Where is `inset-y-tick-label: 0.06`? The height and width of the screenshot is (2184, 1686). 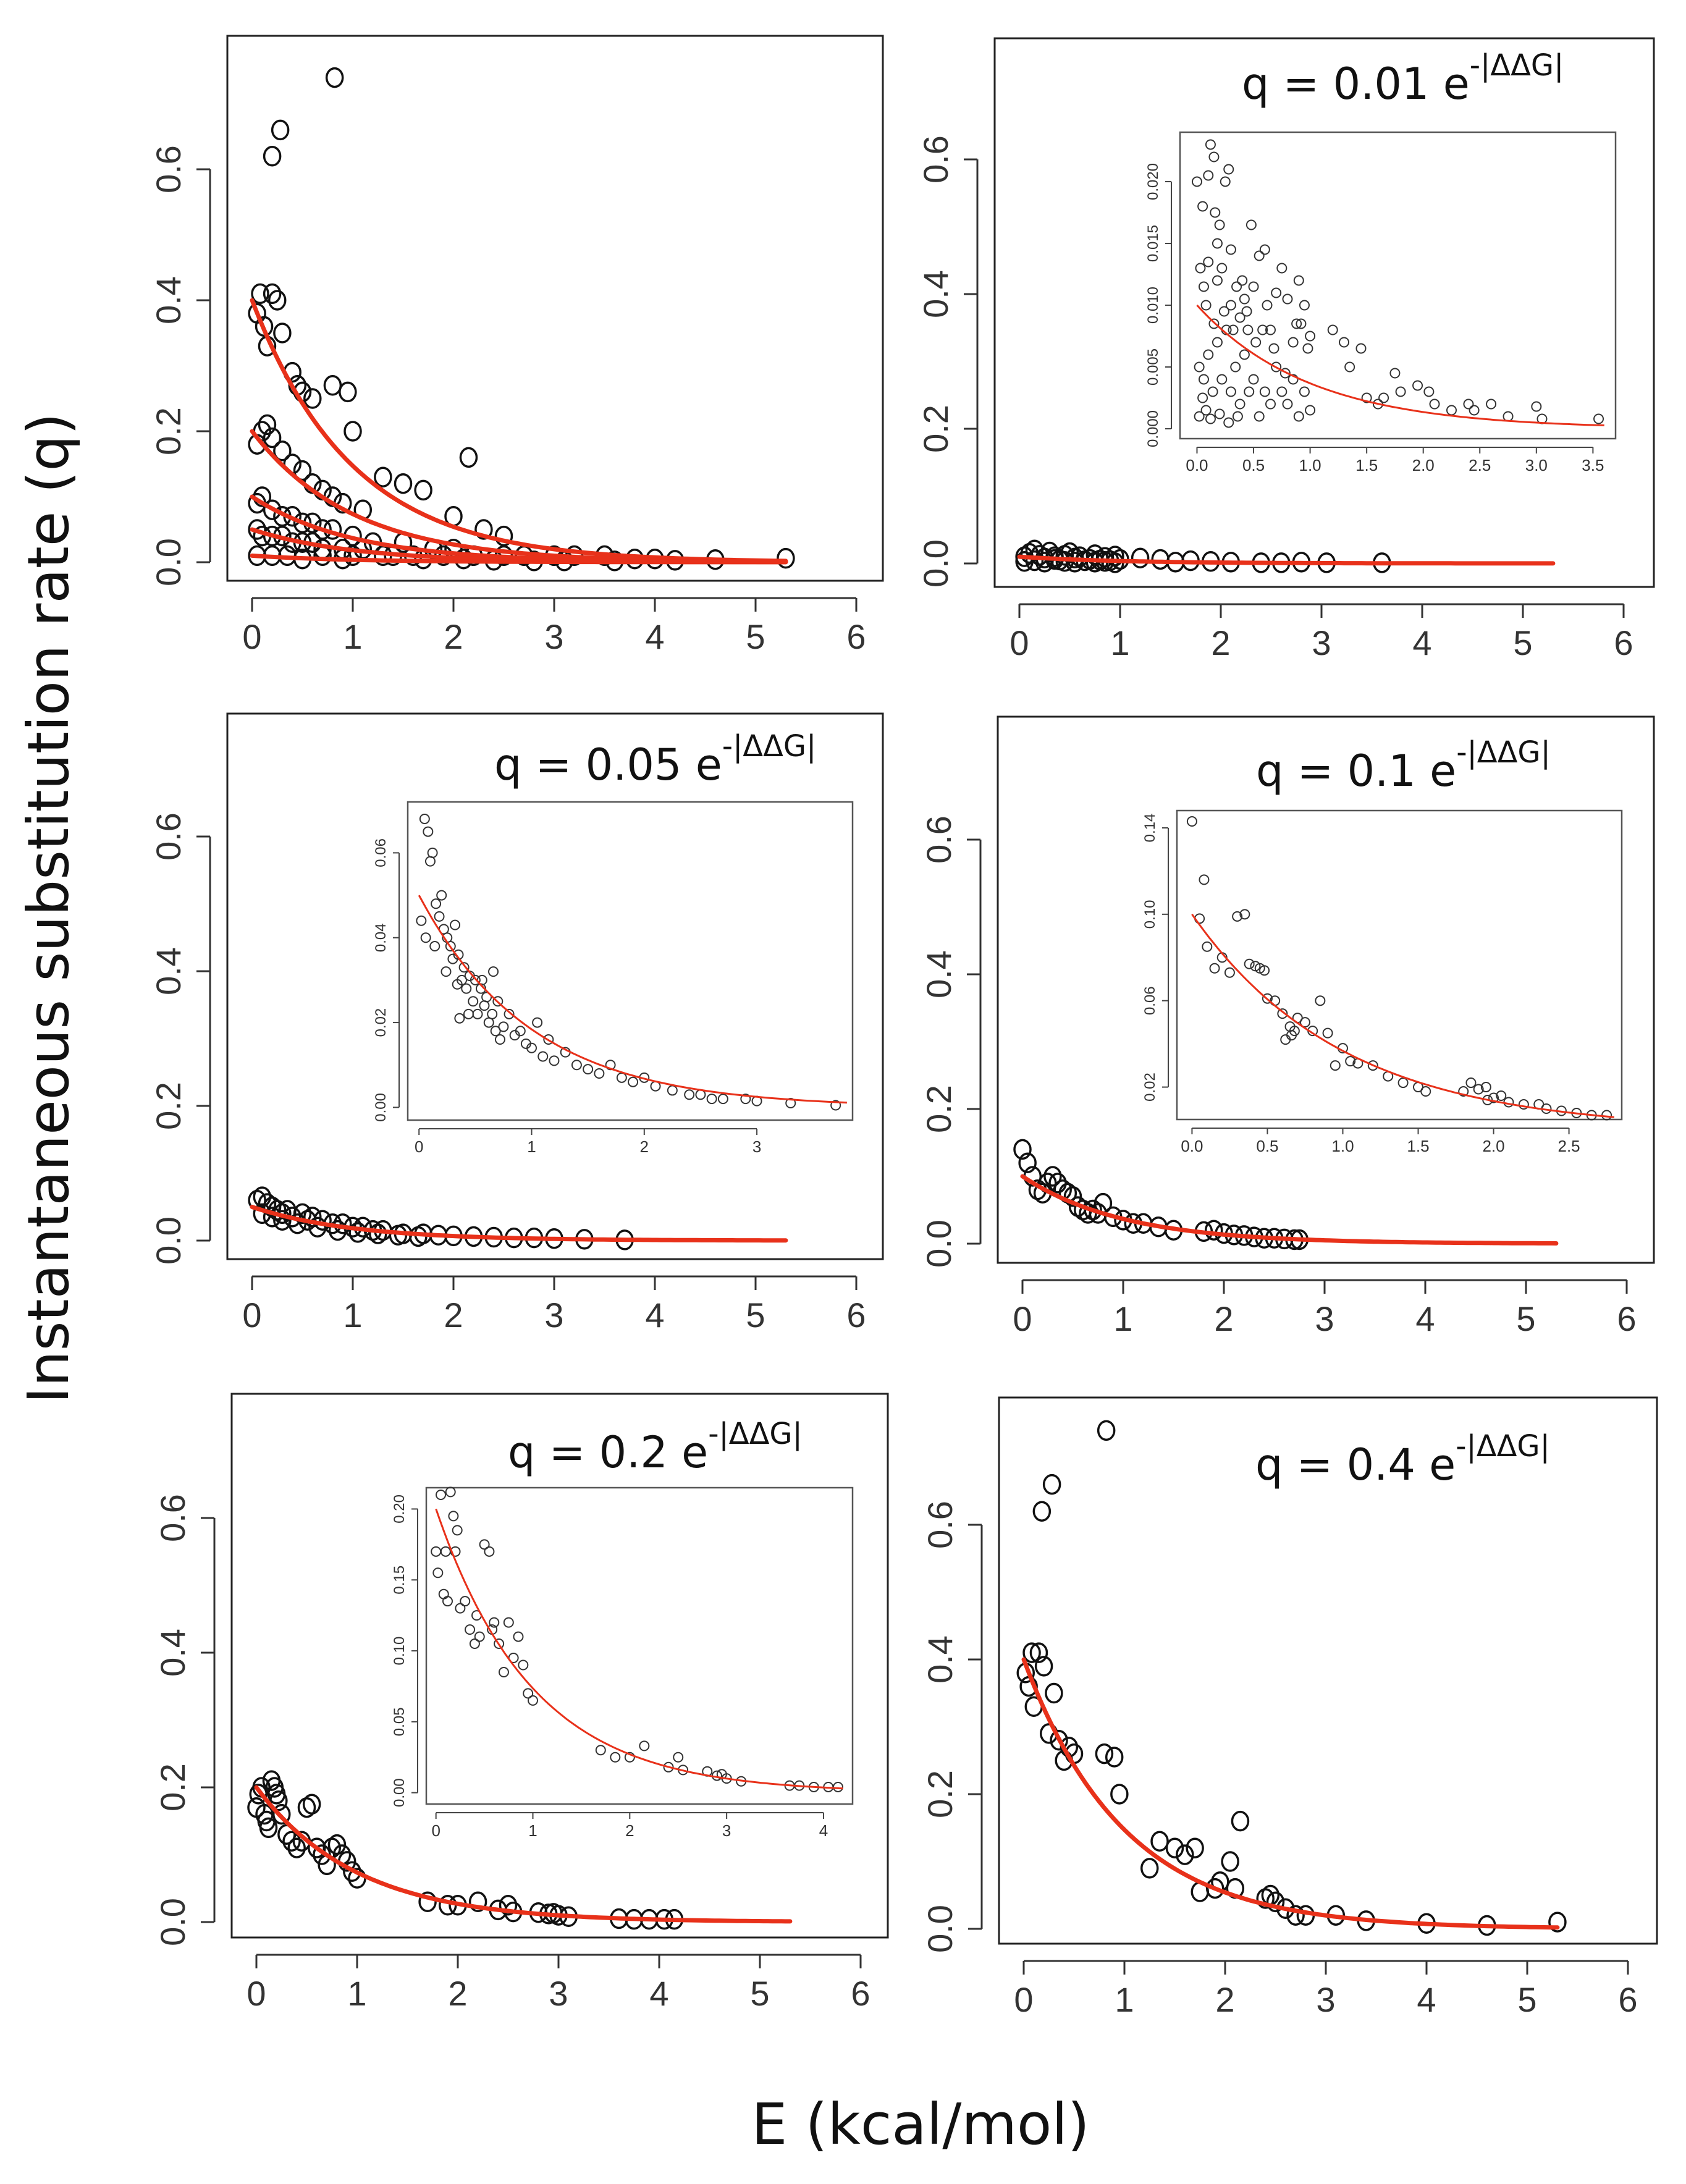
inset-y-tick-label: 0.06 is located at coordinates (381, 852).